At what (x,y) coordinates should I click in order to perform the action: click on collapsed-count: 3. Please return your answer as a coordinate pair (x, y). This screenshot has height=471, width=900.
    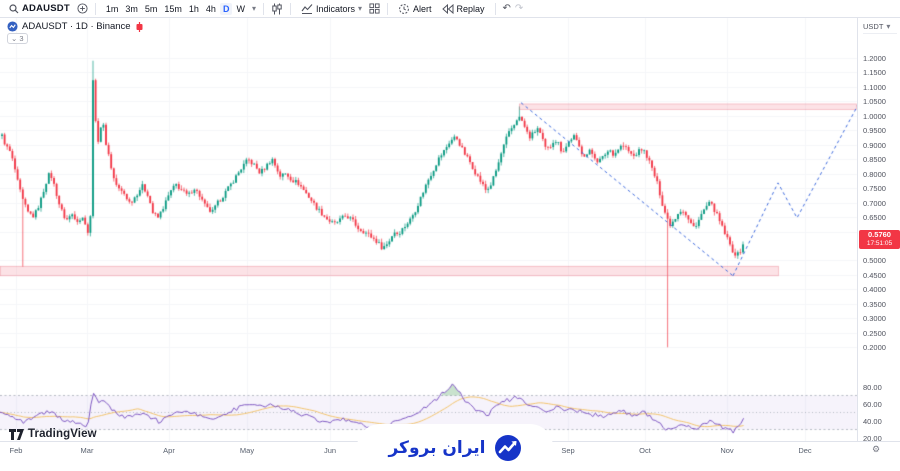
    Looking at the image, I should click on (21, 38).